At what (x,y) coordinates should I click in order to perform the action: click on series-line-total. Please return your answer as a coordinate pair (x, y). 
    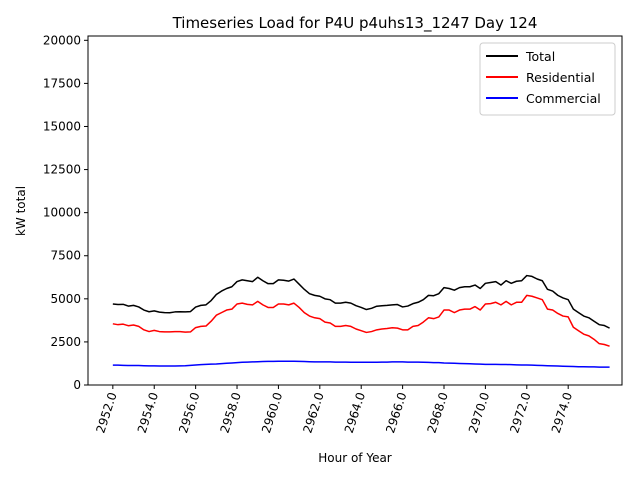
    Looking at the image, I should click on (361, 301).